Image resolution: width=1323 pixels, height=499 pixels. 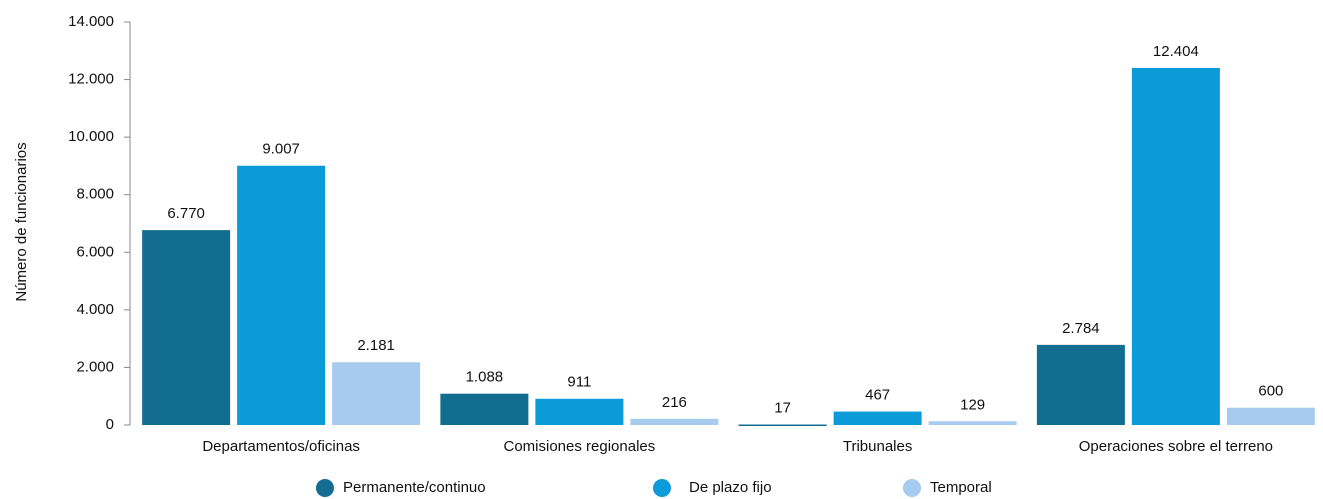 What do you see at coordinates (961, 487) in the screenshot?
I see `legend-label: Temporal` at bounding box center [961, 487].